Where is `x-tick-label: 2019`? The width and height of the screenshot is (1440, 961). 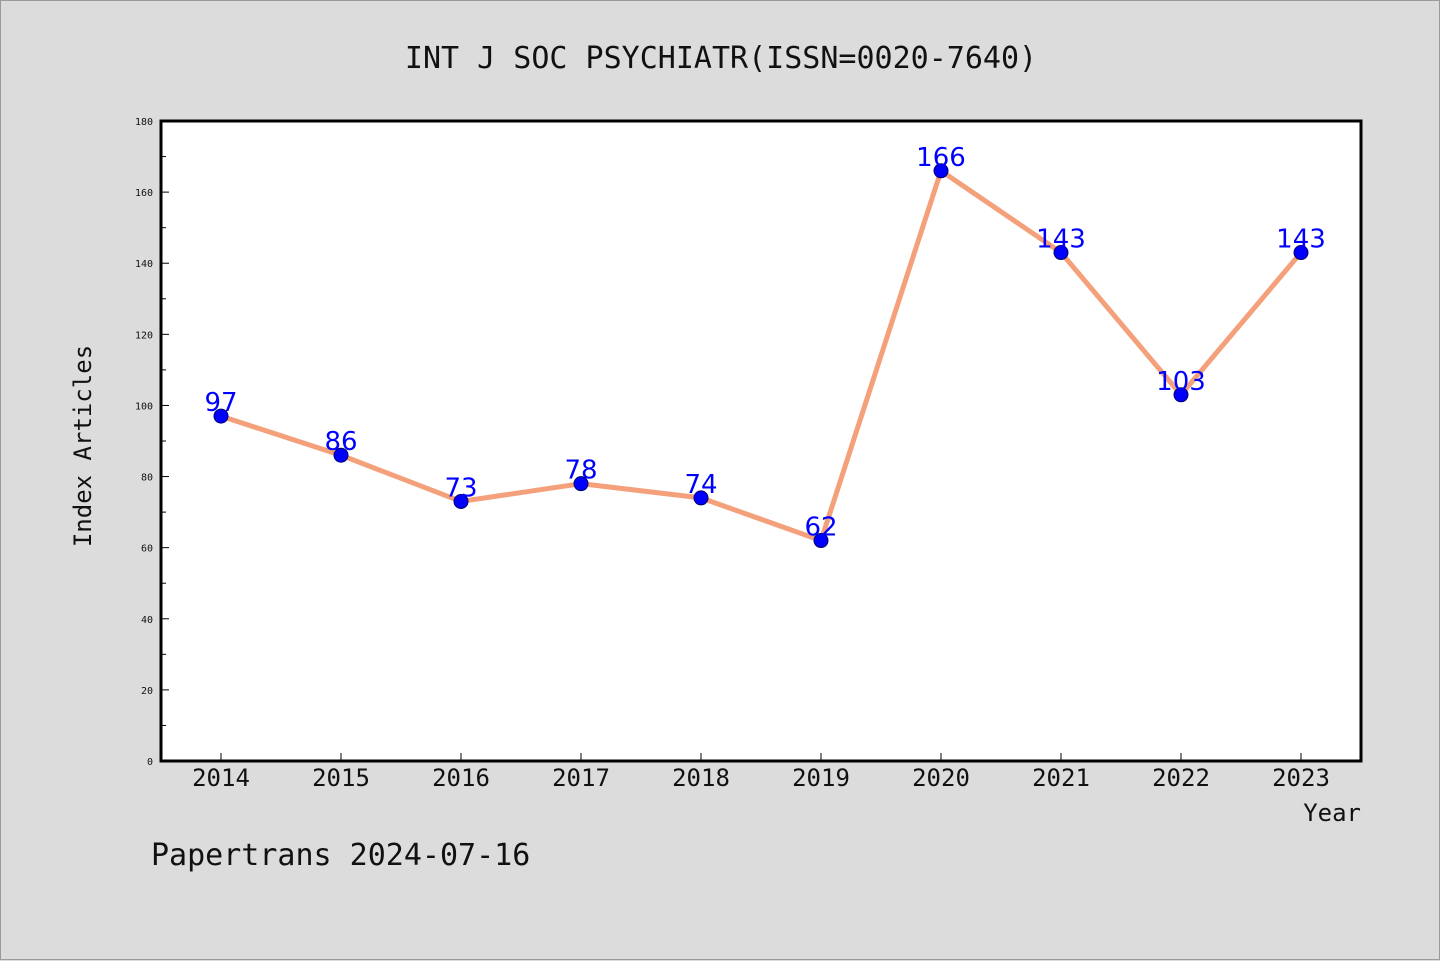 x-tick-label: 2019 is located at coordinates (821, 778).